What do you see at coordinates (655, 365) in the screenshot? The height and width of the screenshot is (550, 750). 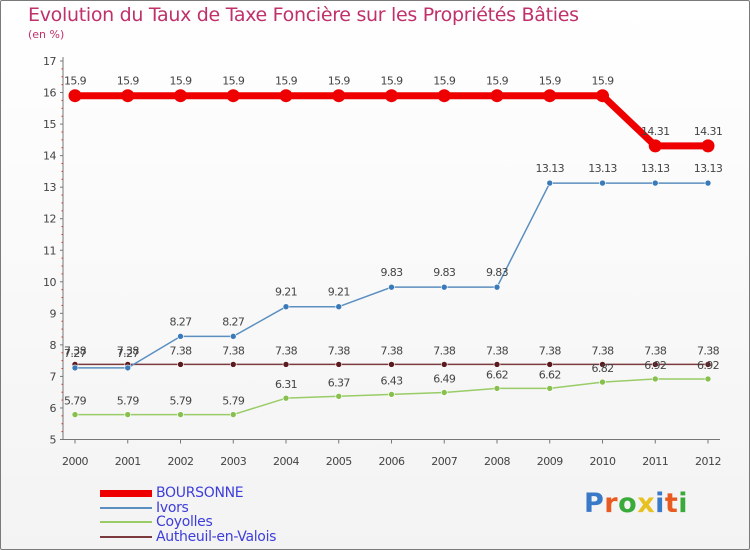 I see `data-label-coyolles: 6.92` at bounding box center [655, 365].